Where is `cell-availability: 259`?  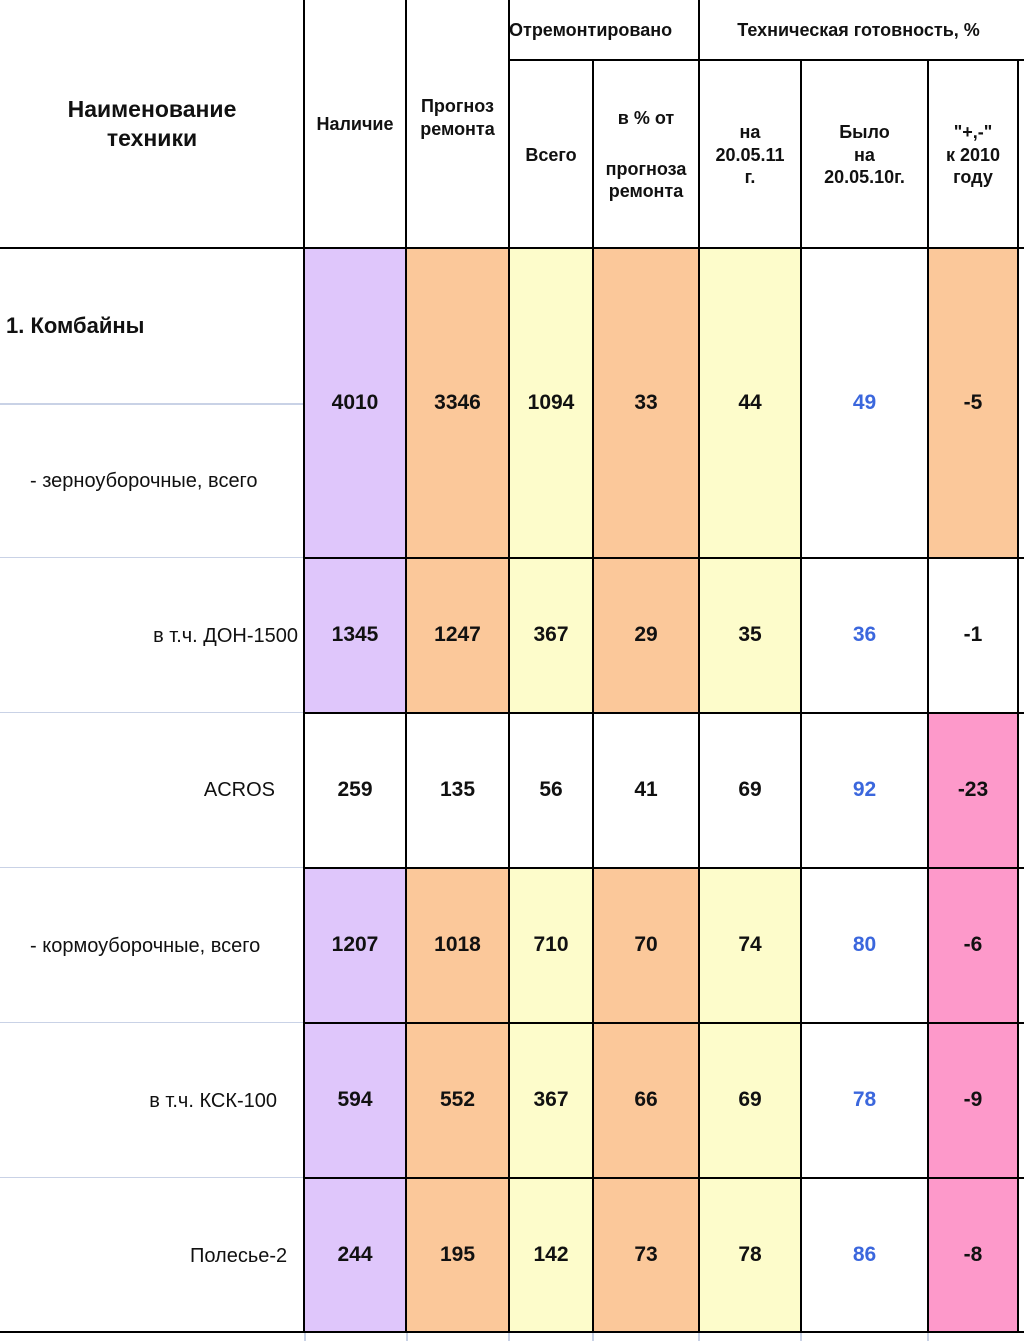
cell-availability: 259 is located at coordinates (355, 790).